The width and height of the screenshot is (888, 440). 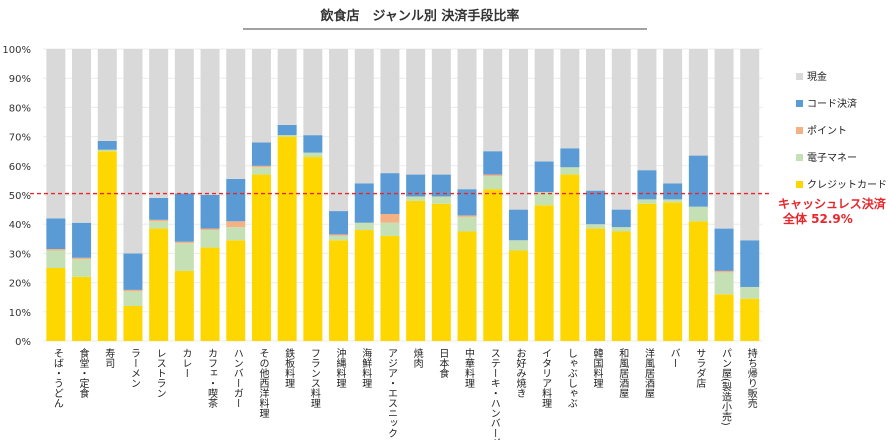 I want to click on x-tick-label: パン屋(製造小売), so click(x=726, y=387).